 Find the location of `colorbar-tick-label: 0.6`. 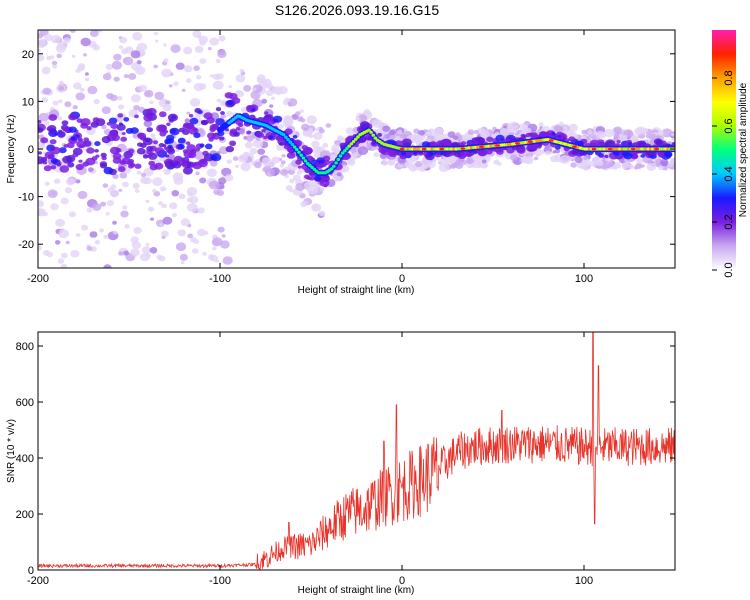

colorbar-tick-label: 0.6 is located at coordinates (729, 125).